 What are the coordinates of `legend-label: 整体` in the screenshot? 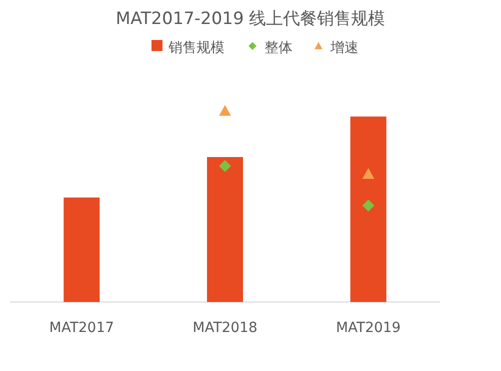 It's located at (278, 48).